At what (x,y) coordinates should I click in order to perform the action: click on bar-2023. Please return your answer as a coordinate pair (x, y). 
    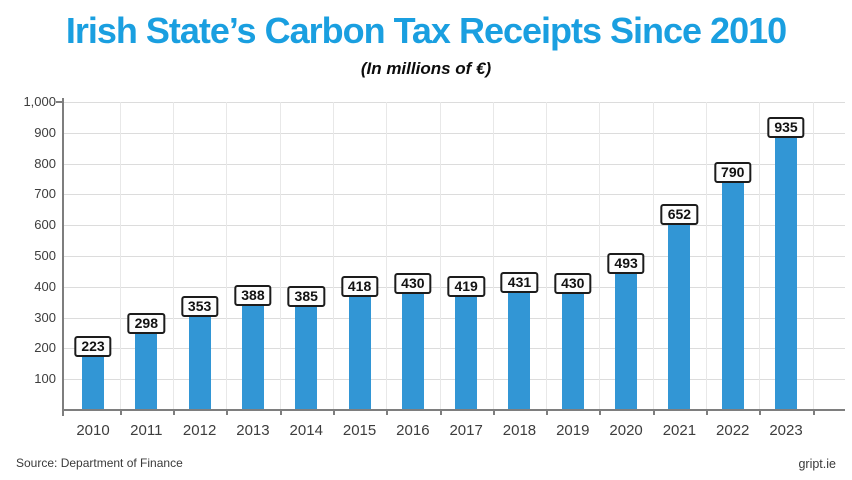
    Looking at the image, I should click on (786, 266).